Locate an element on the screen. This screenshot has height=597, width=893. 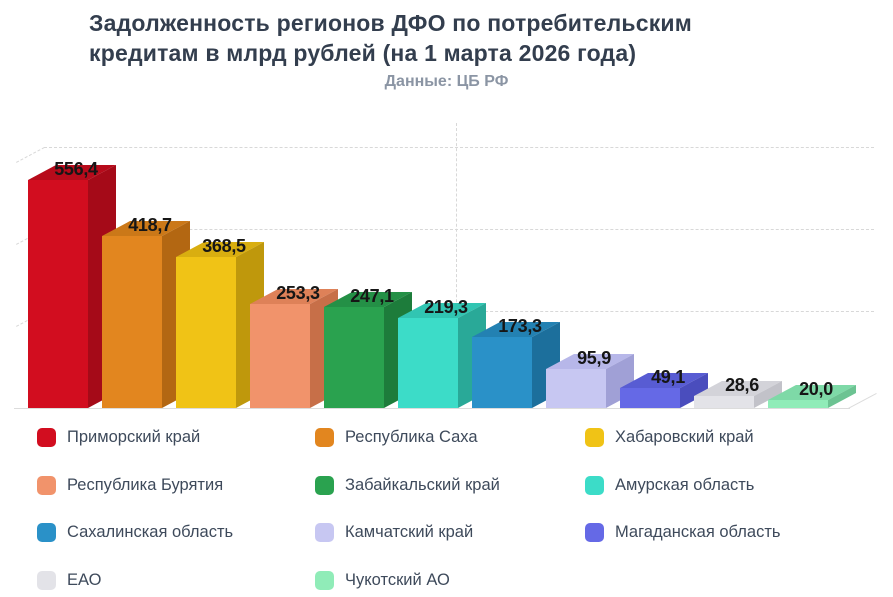
bar-value-label: 247,1 is located at coordinates (372, 296).